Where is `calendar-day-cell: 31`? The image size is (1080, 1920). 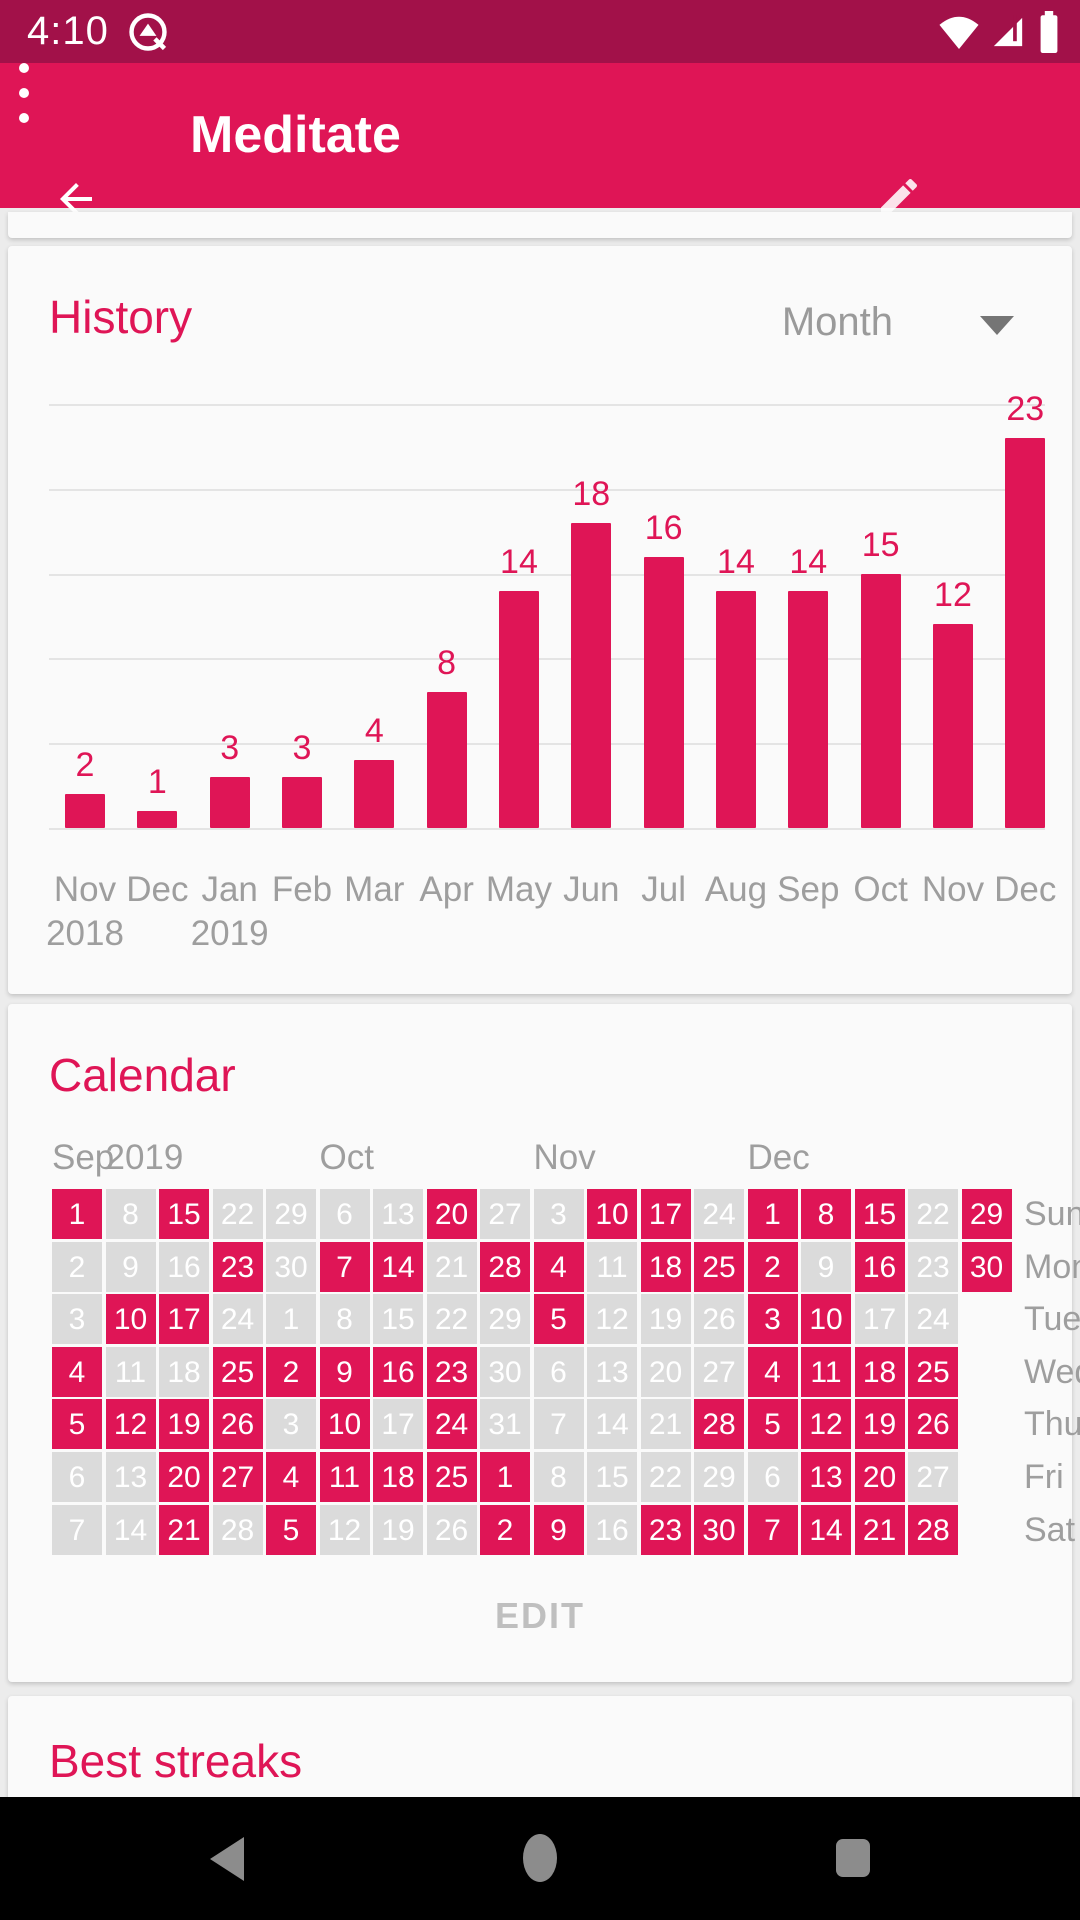 calendar-day-cell: 31 is located at coordinates (505, 1424).